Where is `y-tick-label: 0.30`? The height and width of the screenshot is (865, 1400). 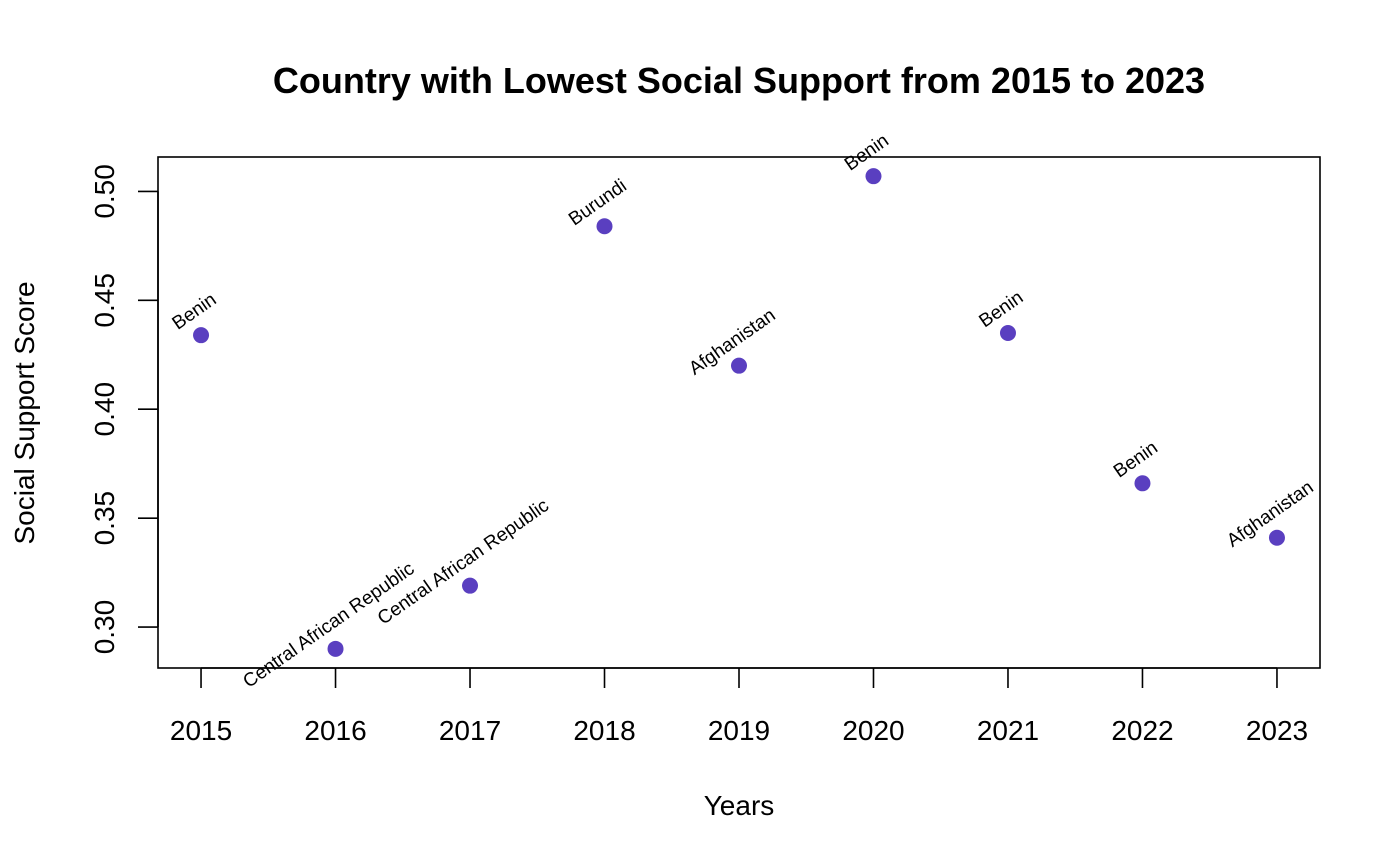 y-tick-label: 0.30 is located at coordinates (104, 627).